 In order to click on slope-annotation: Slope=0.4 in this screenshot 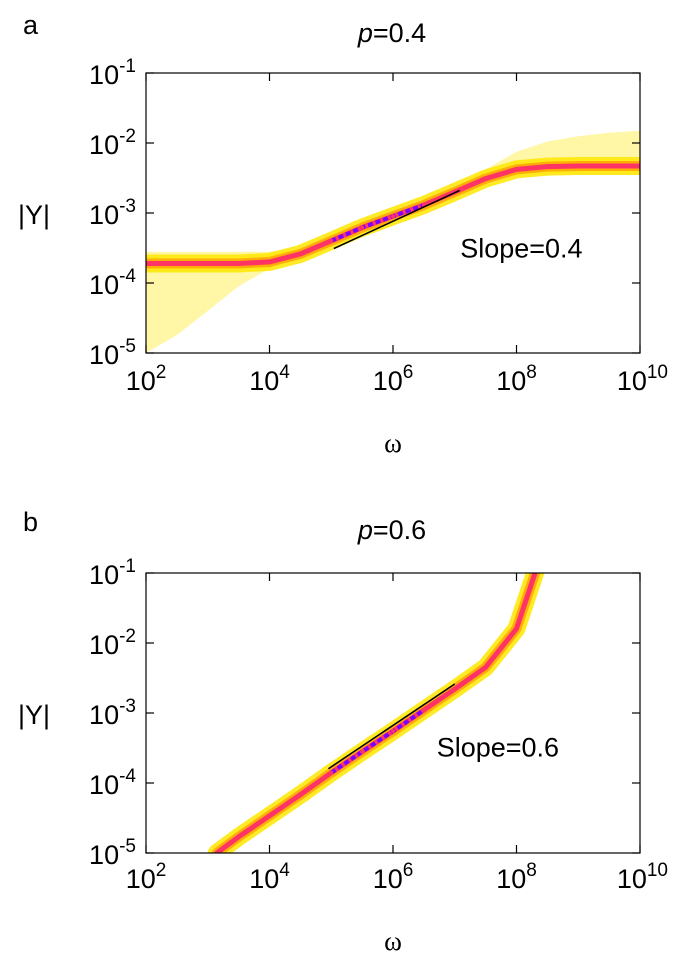, I will do `click(521, 249)`.